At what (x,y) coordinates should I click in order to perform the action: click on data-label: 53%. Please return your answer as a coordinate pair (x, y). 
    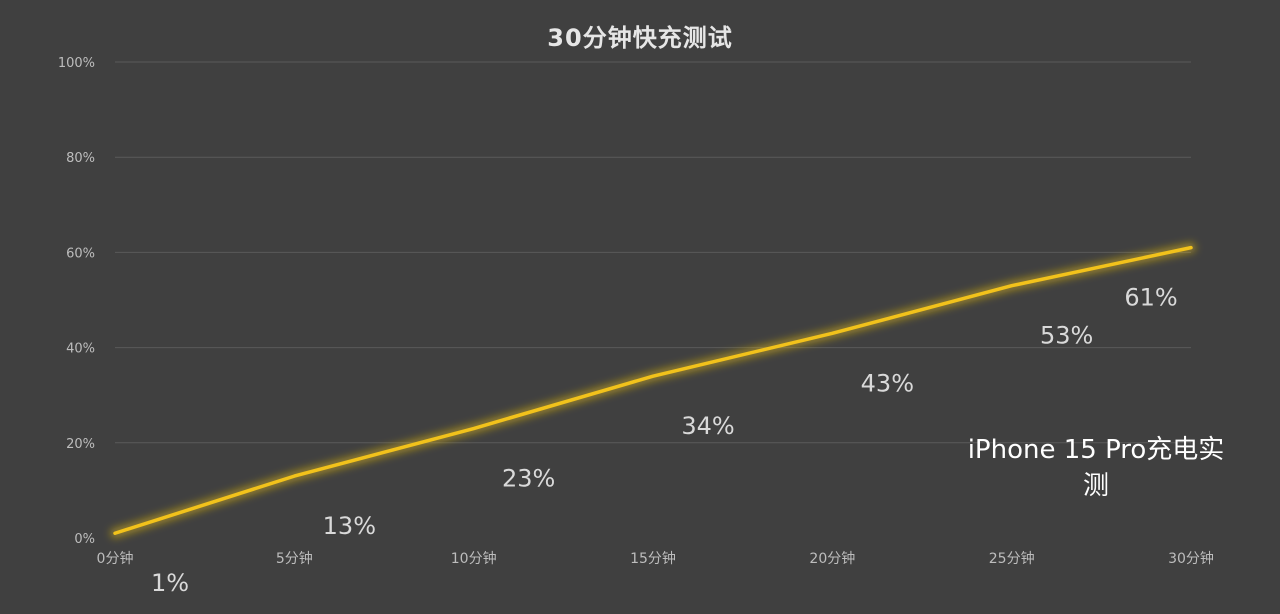
    Looking at the image, I should click on (1066, 336).